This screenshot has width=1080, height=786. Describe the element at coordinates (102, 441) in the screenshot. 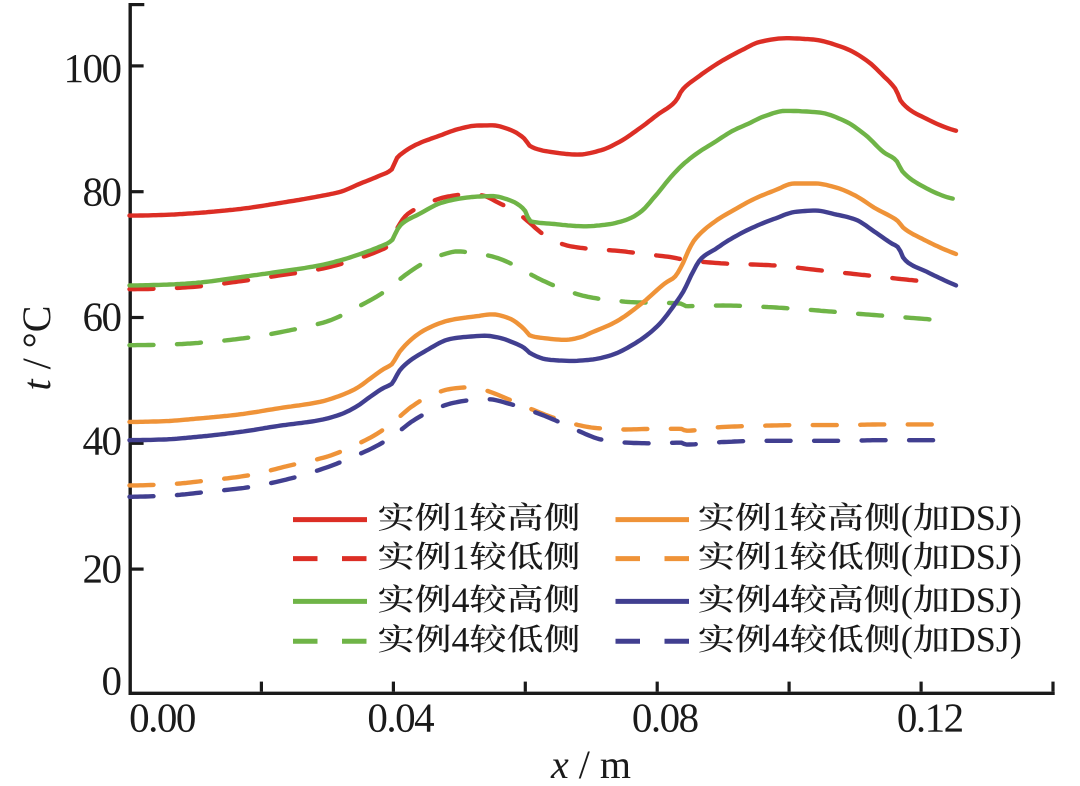

I see `svg-text: 40` at that location.